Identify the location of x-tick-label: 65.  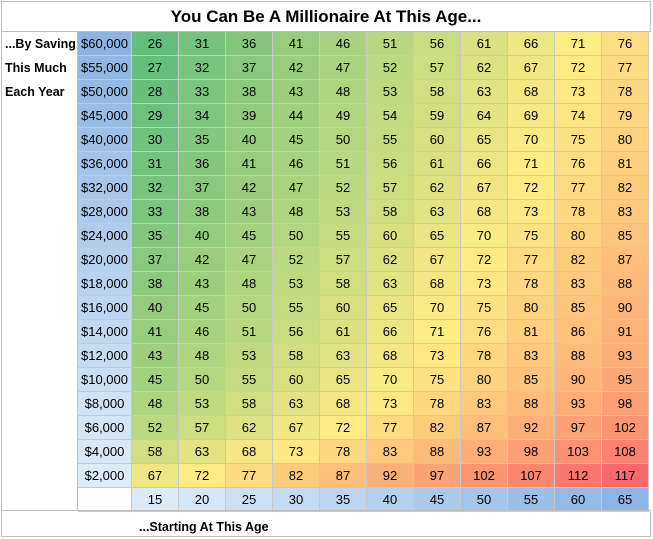
(625, 500).